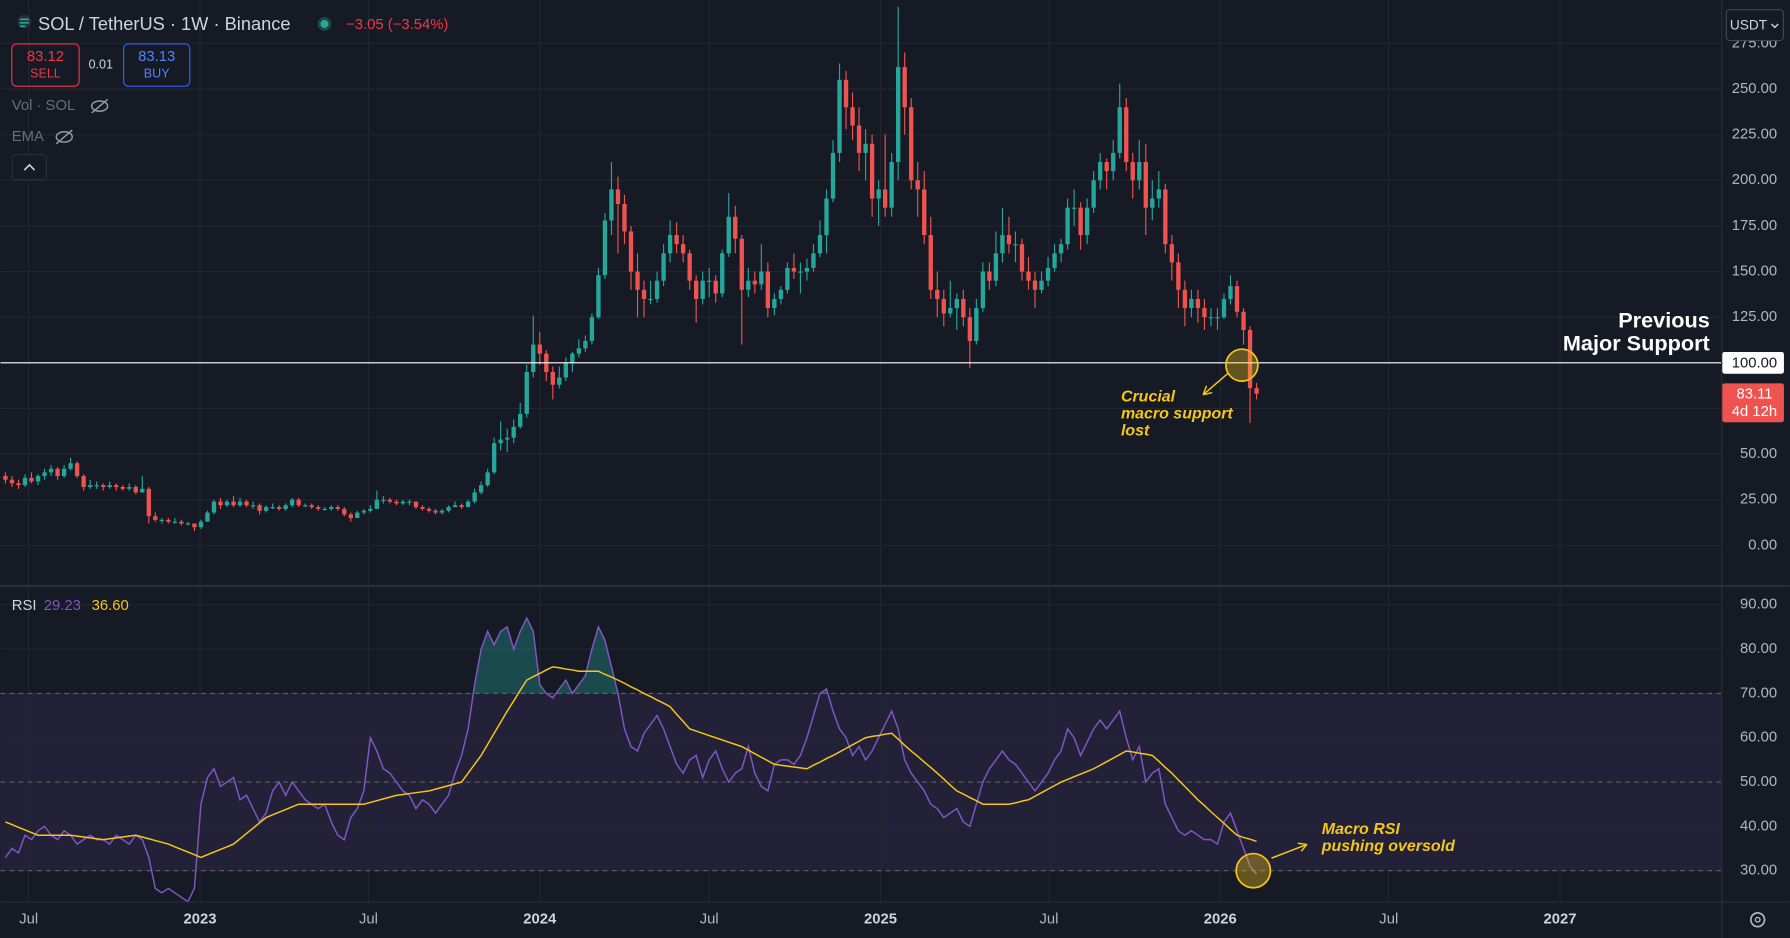  Describe the element at coordinates (1253, 870) in the screenshot. I see `highlight-circle` at that location.